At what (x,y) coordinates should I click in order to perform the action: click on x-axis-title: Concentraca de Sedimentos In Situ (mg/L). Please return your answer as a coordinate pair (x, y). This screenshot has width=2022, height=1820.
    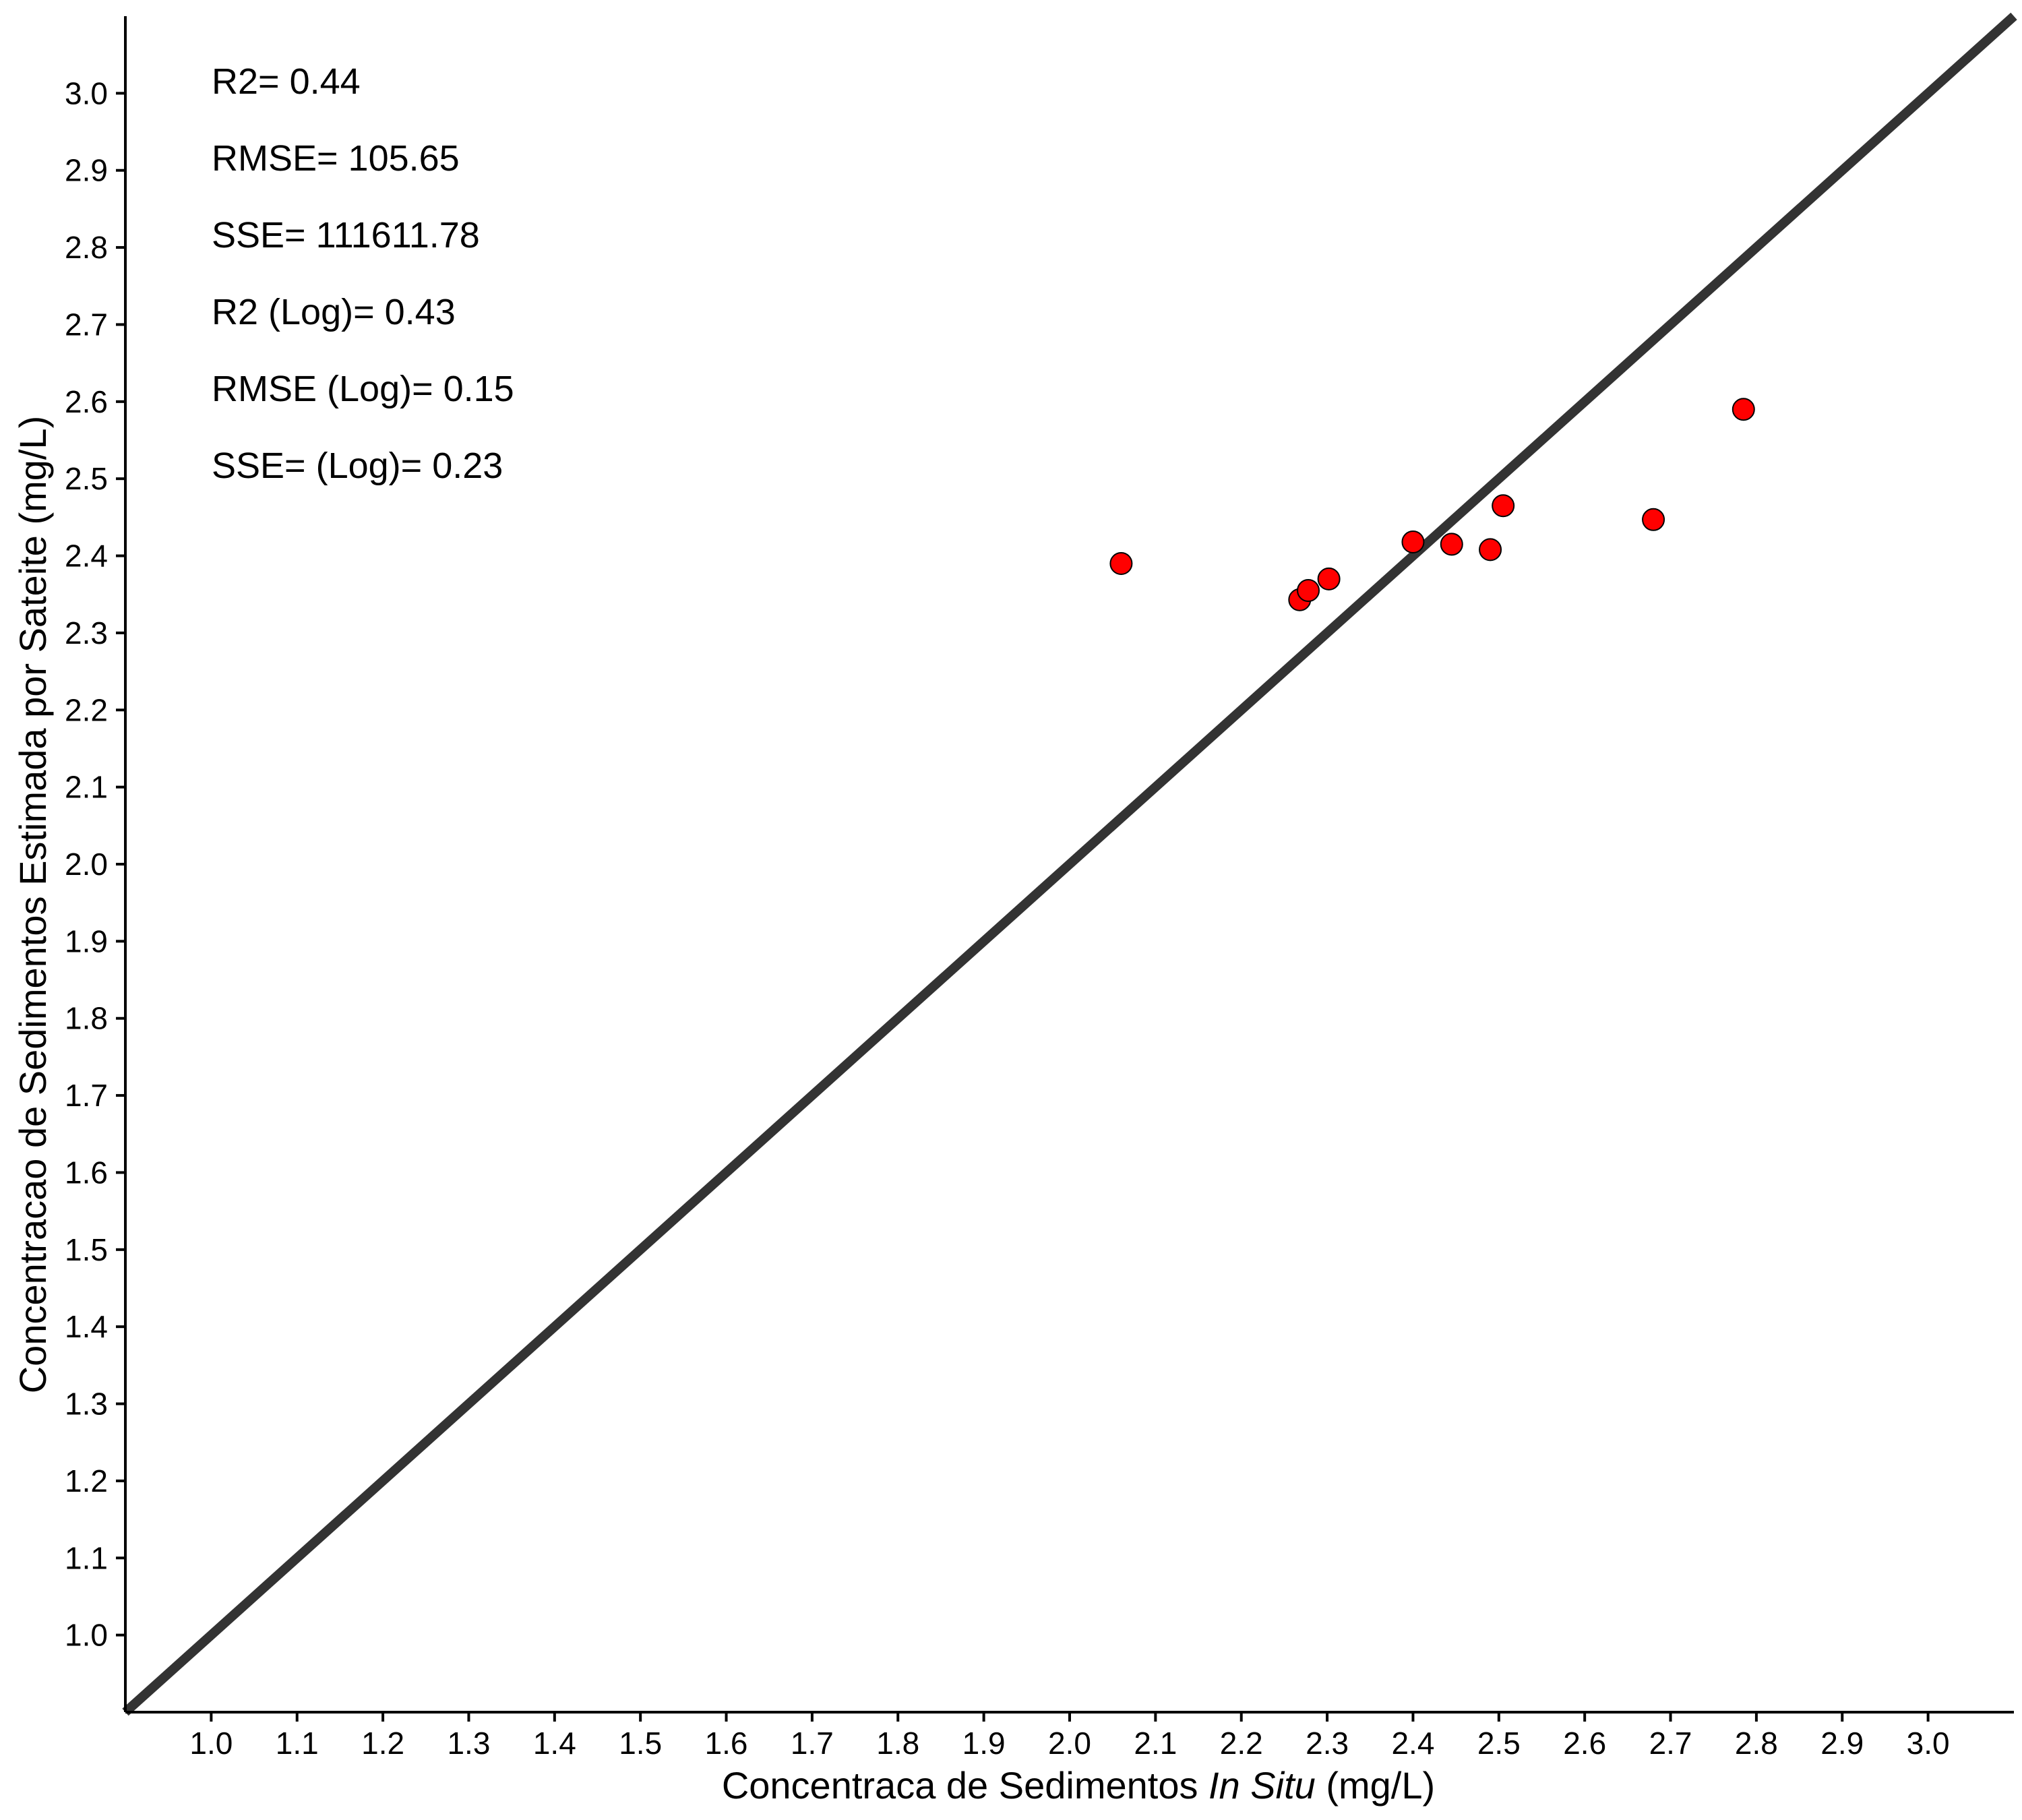
    Looking at the image, I should click on (1078, 1785).